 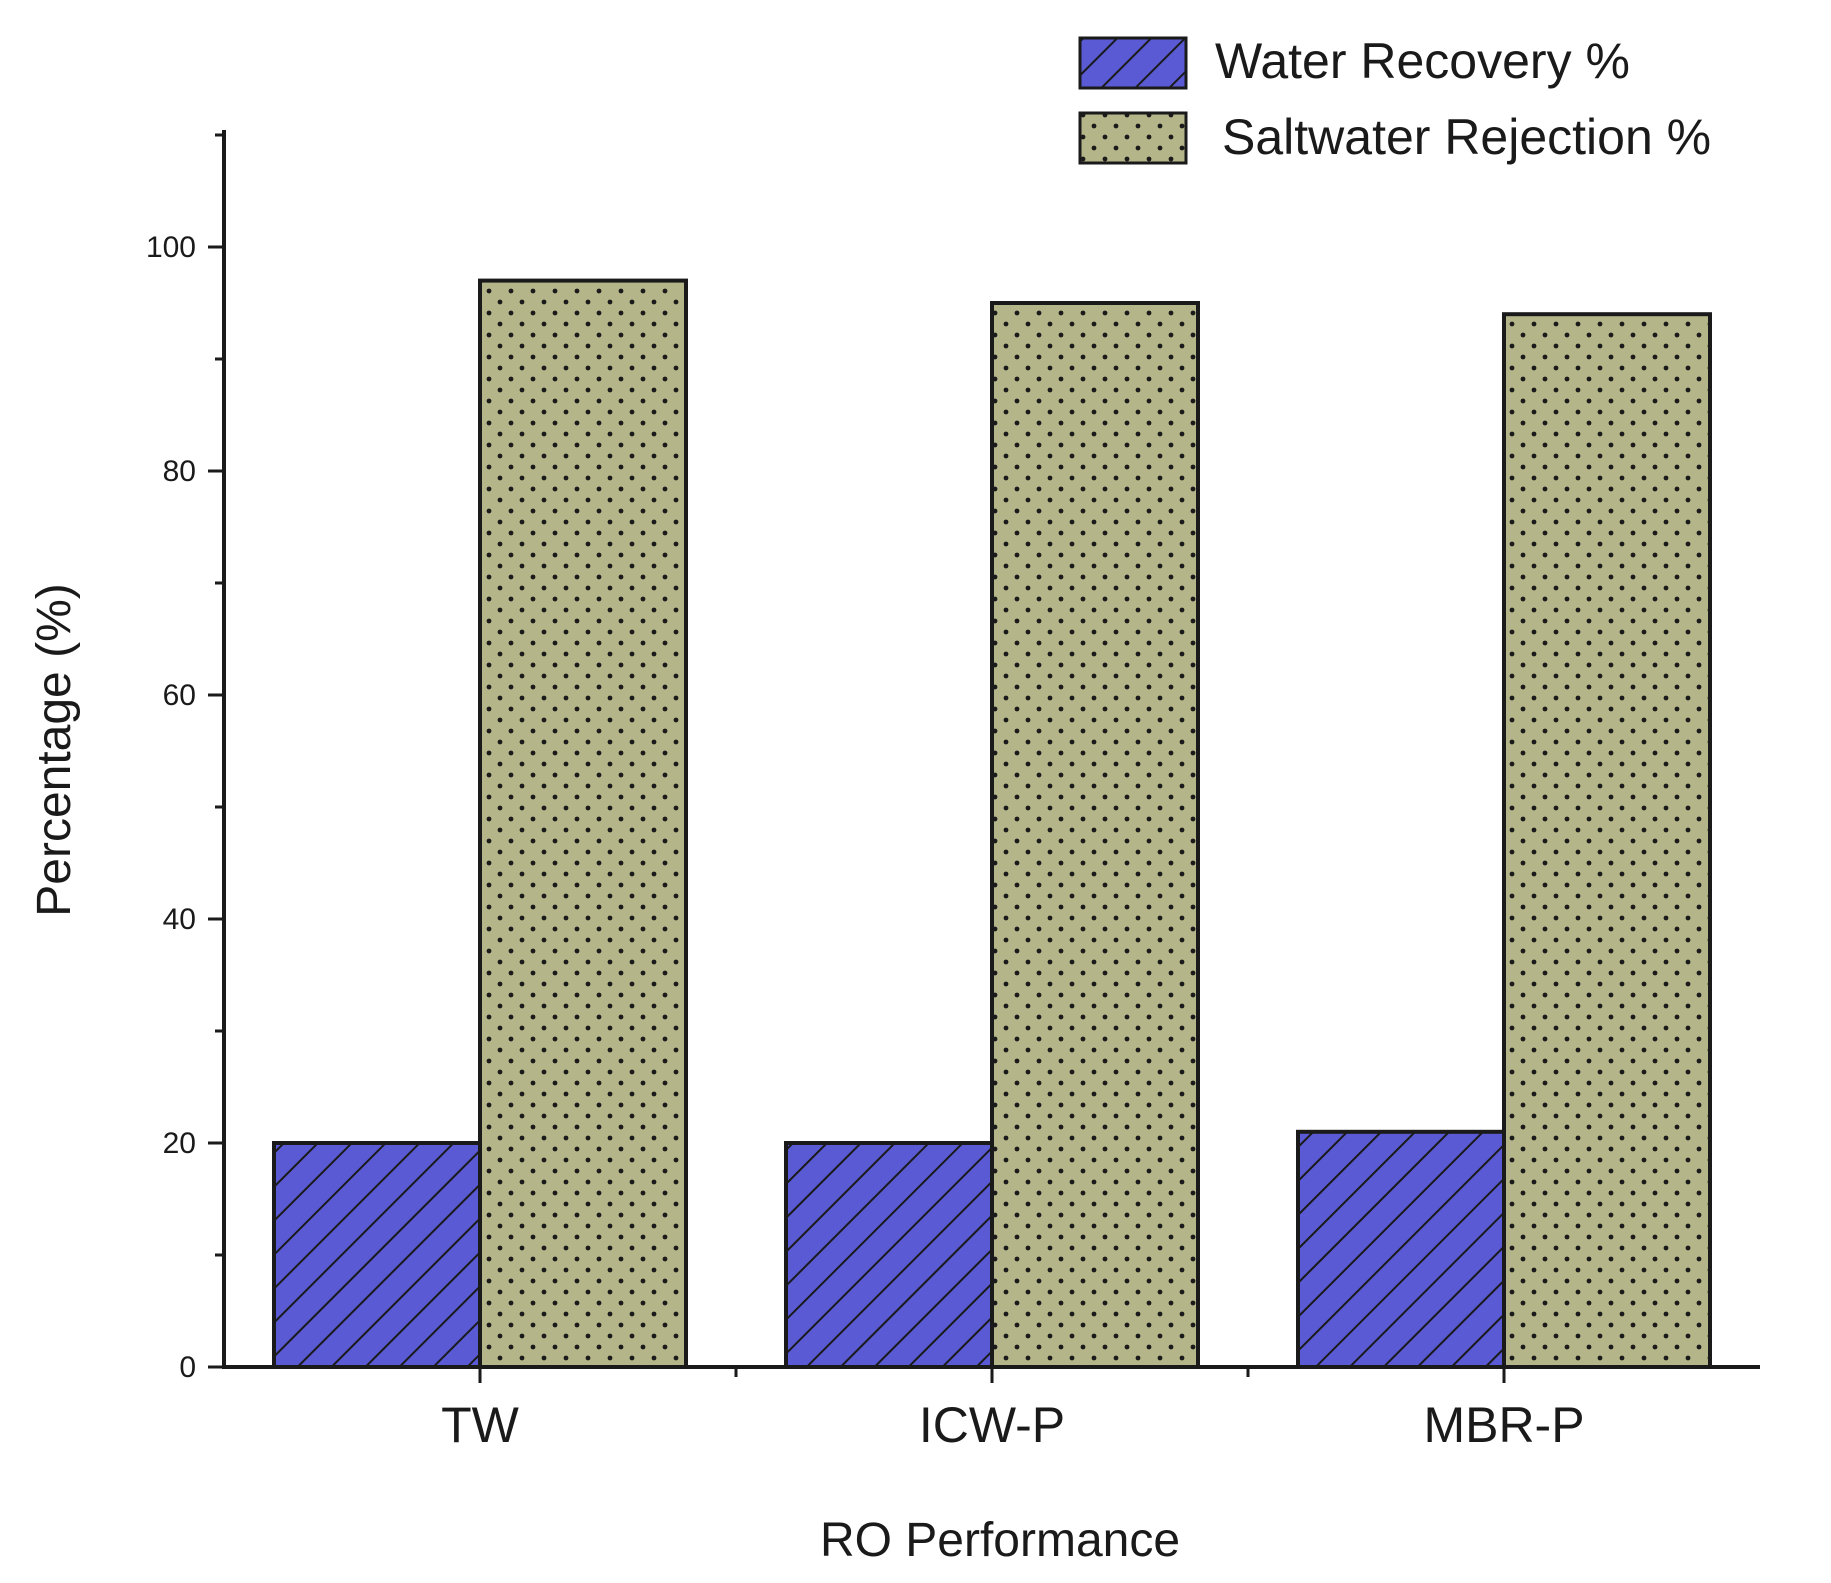 What do you see at coordinates (1422, 61) in the screenshot?
I see `legend-label-water-recovery: Water Recovery %` at bounding box center [1422, 61].